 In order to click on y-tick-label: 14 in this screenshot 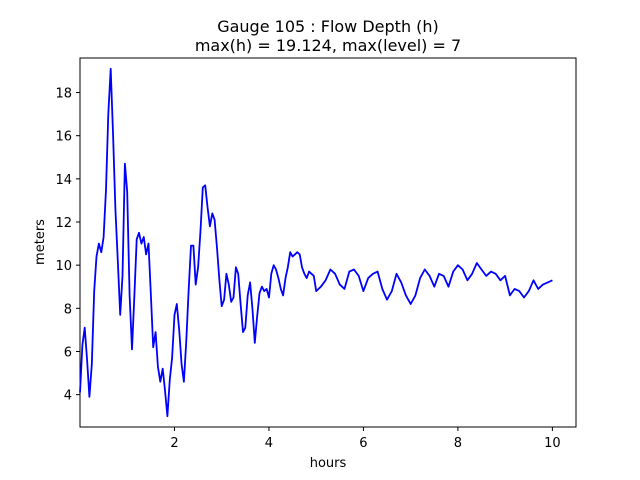, I will do `click(63, 180)`.